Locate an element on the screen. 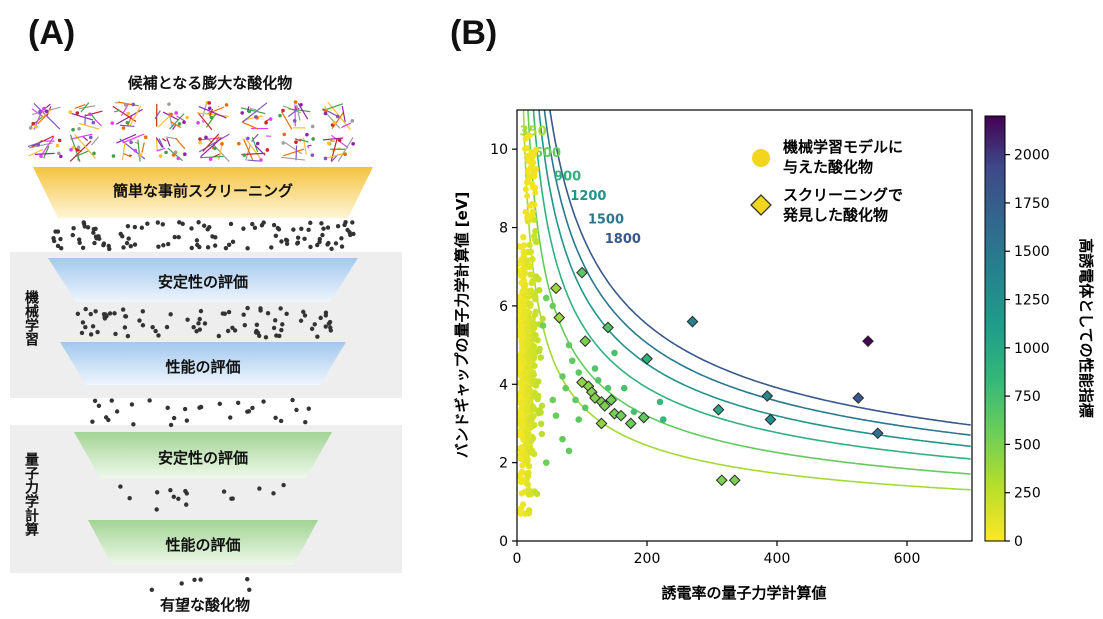 This screenshot has height=619, width=1103. qc-performance-funnel is located at coordinates (203, 542).